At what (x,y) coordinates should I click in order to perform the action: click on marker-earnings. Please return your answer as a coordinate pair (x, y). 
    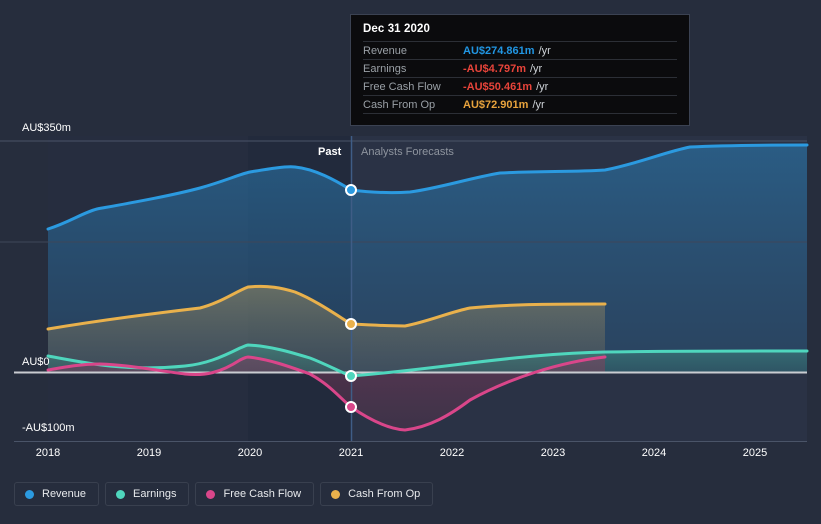
    Looking at the image, I should click on (351, 376).